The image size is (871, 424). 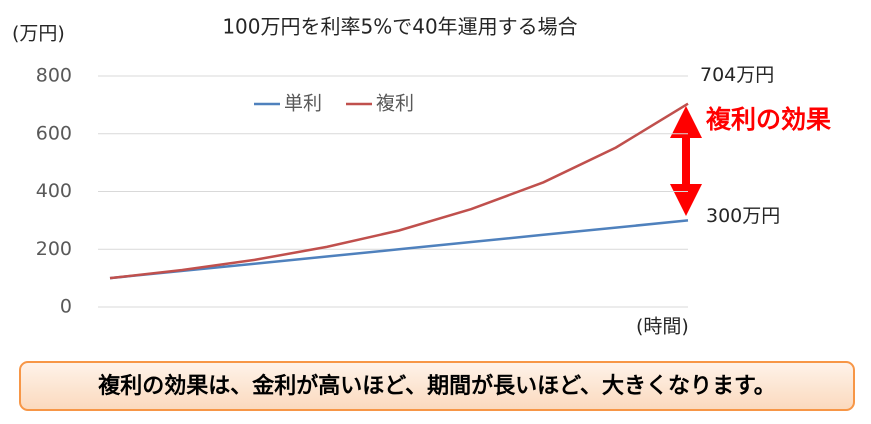 What do you see at coordinates (54, 76) in the screenshot?
I see `y-tick-label: 800` at bounding box center [54, 76].